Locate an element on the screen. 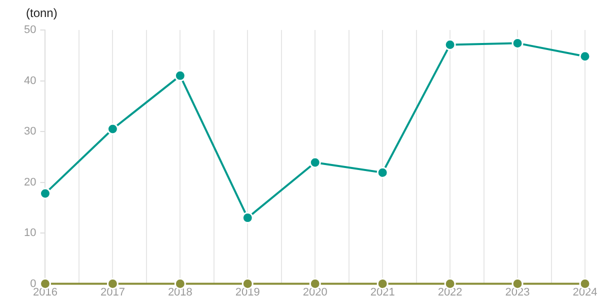 Image resolution: width=615 pixels, height=305 pixels. y-tick-label: 30 is located at coordinates (30, 132).